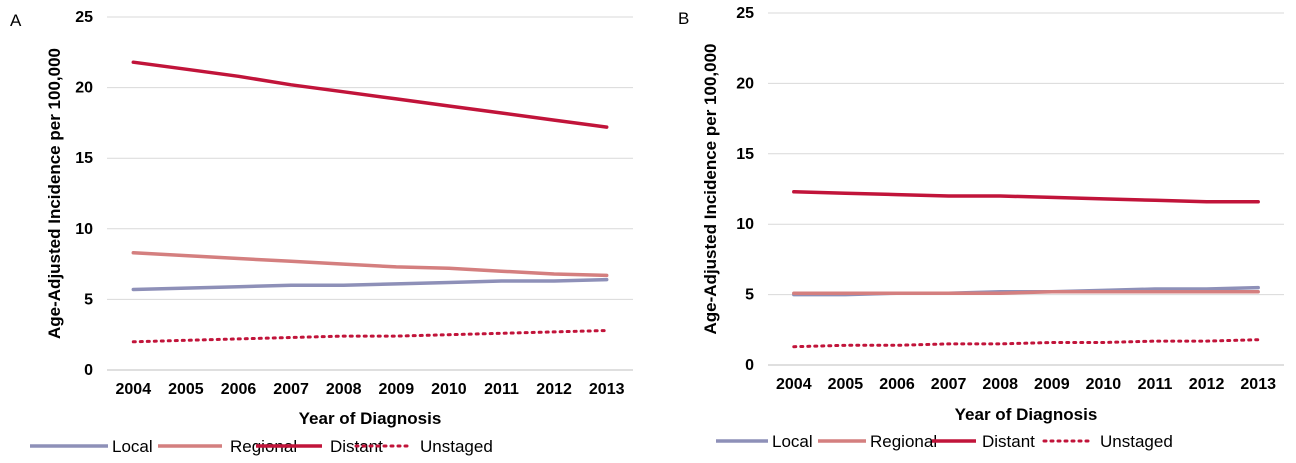 This screenshot has width=1296, height=463. I want to click on panel-label: B, so click(683, 18).